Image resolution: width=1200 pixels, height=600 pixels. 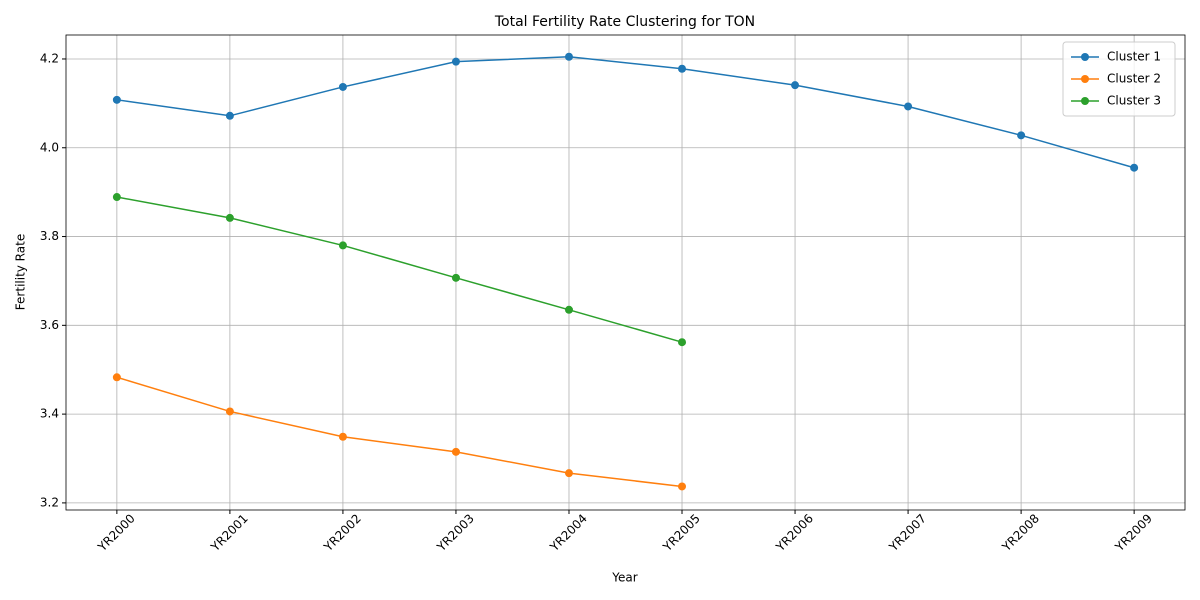 I want to click on y-tick-label: 3.4, so click(x=49, y=414).